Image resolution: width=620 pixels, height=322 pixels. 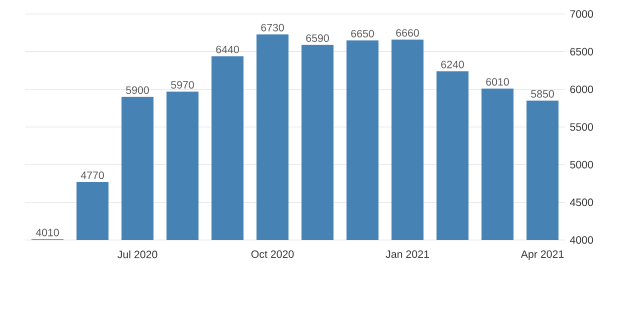 What do you see at coordinates (272, 28) in the screenshot?
I see `data-label: 6730` at bounding box center [272, 28].